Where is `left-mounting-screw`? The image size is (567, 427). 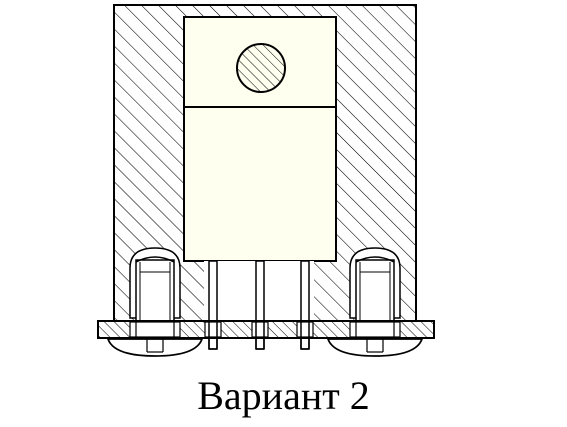 left-mounting-screw is located at coordinates (155, 289).